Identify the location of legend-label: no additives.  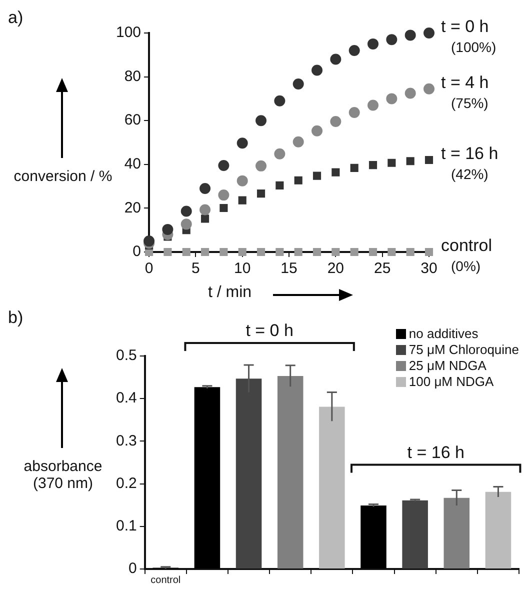
(443, 334).